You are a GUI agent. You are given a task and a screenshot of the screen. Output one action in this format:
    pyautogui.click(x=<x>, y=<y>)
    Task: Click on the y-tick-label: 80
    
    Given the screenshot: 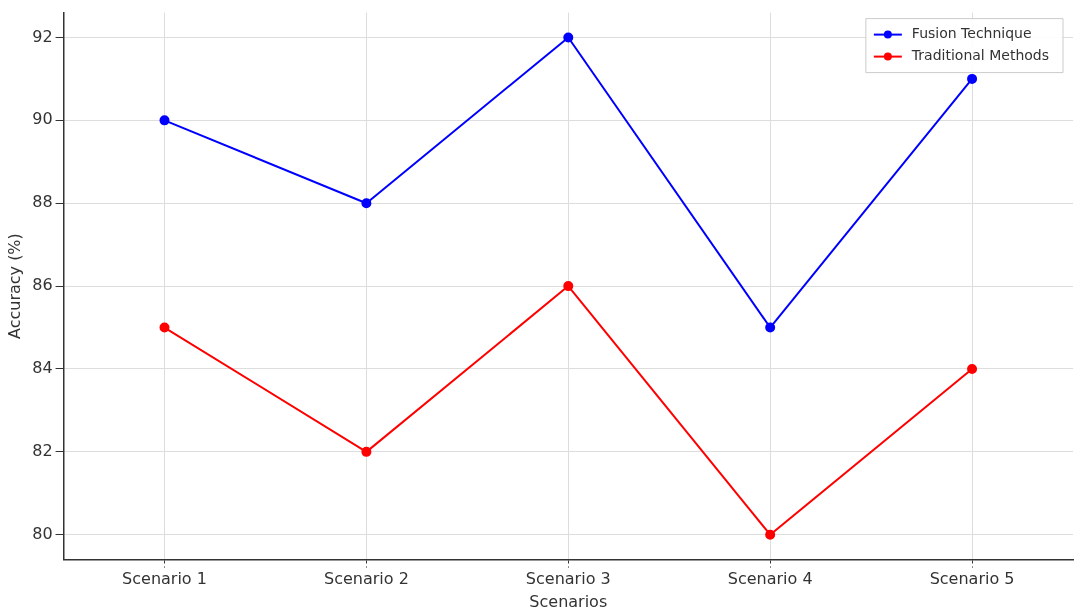 What is the action you would take?
    pyautogui.click(x=42, y=533)
    